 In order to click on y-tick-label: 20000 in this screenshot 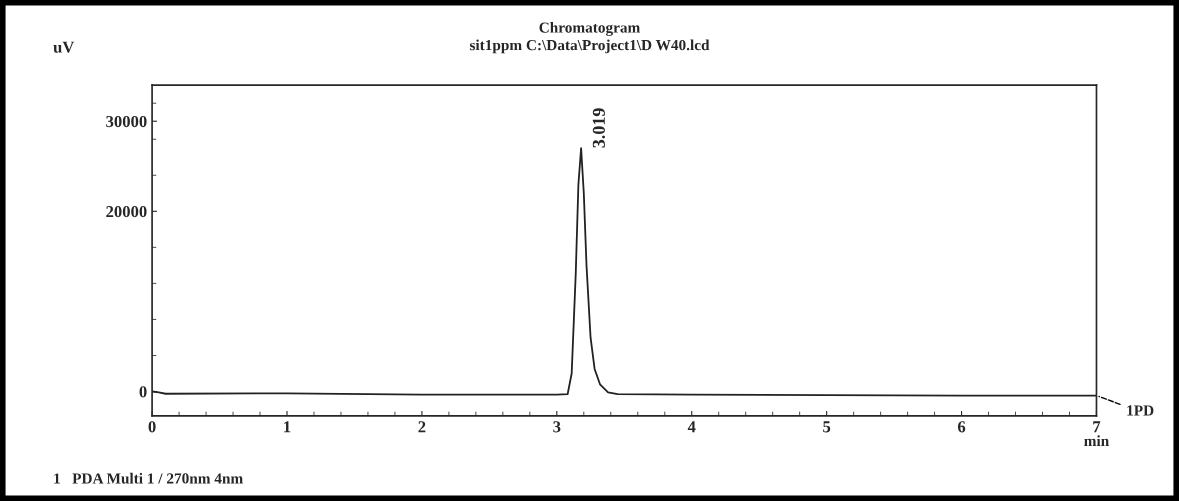, I will do `click(126, 212)`.